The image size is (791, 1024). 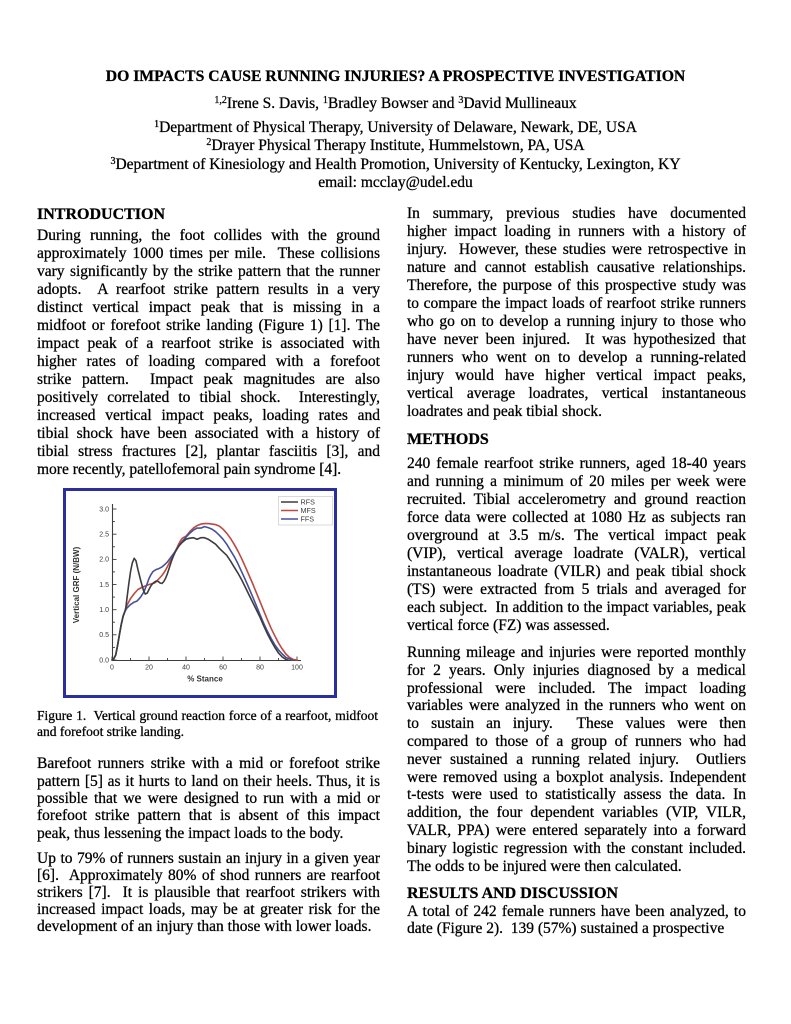 I want to click on svg-text: 1.5, so click(x=104, y=585).